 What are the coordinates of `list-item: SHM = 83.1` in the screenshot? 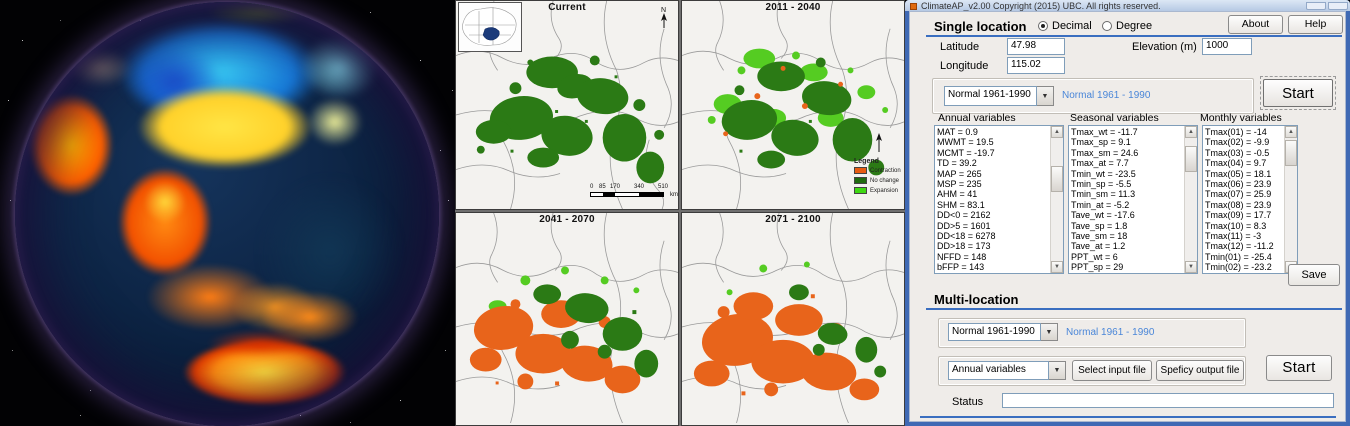 It's located at (961, 204).